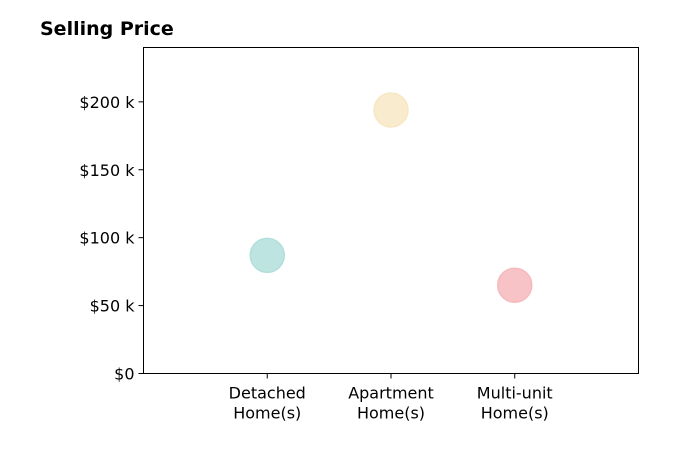 This screenshot has height=462, width=679. What do you see at coordinates (107, 170) in the screenshot?
I see `y-tick-label: $150 k` at bounding box center [107, 170].